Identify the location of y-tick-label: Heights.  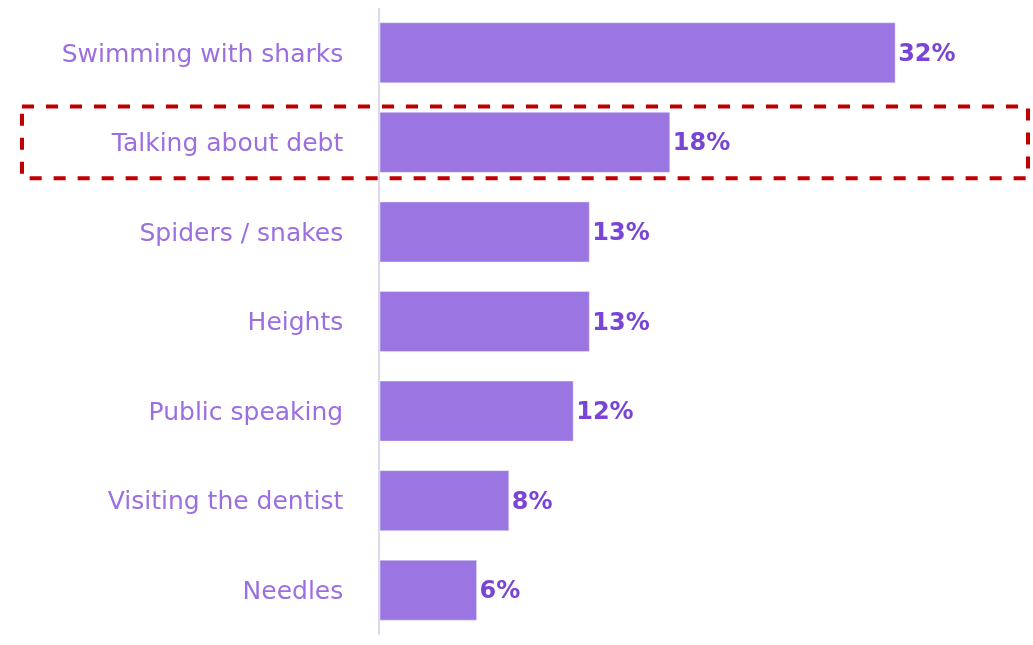
(295, 322).